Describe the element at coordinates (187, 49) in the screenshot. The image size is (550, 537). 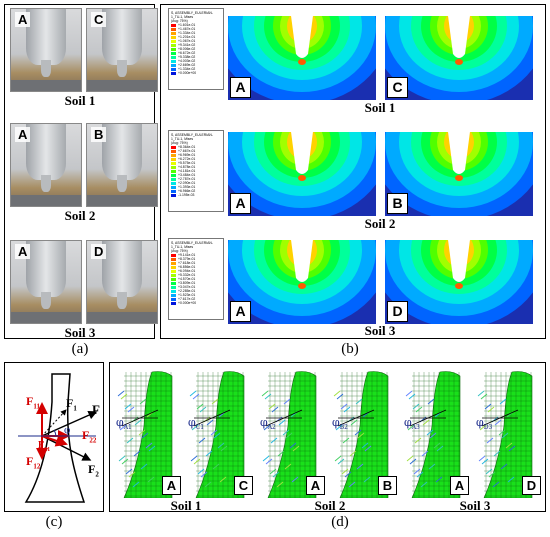
I see `legend-value: +8.006e-02` at that location.